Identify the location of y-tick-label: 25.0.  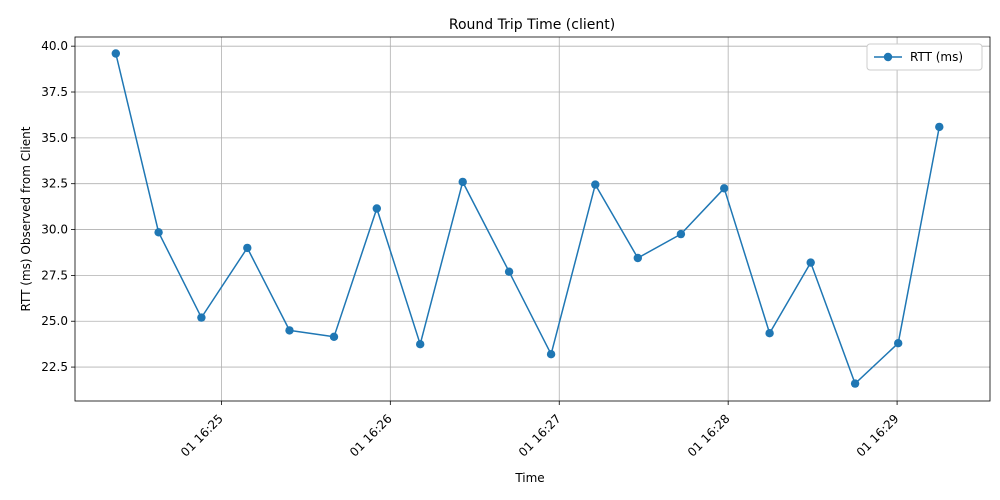
(54, 321).